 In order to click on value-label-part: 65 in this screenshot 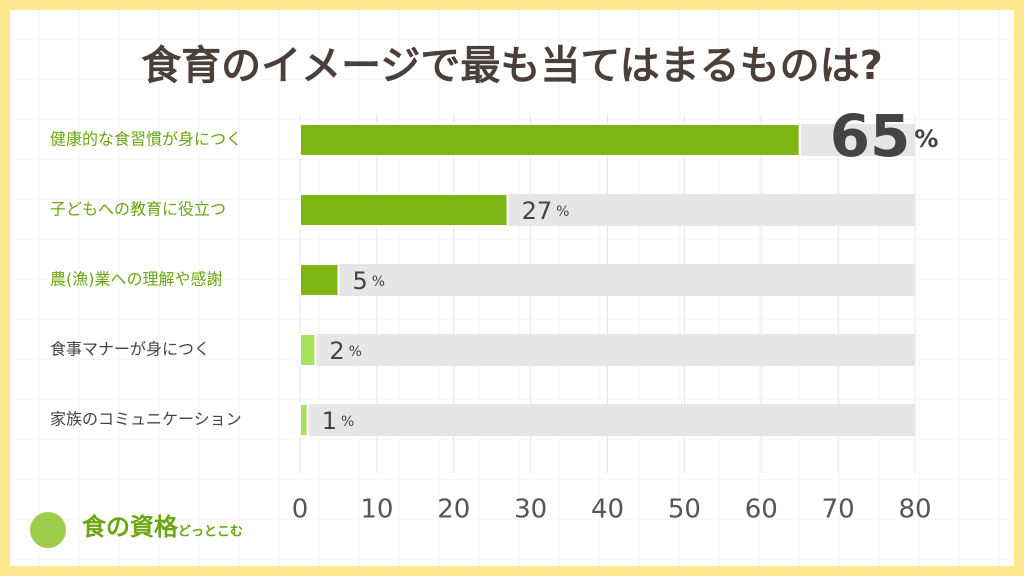, I will do `click(870, 136)`.